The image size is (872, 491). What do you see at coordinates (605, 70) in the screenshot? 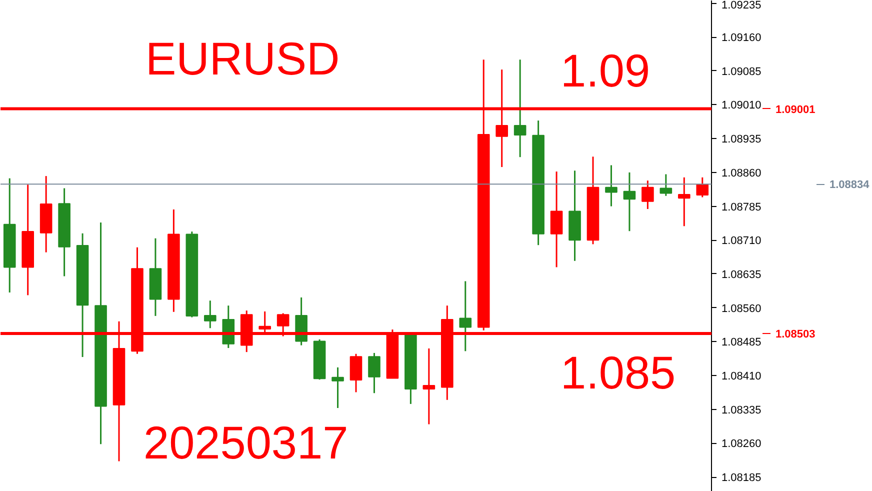
I see `annotation: 1.09` at bounding box center [605, 70].